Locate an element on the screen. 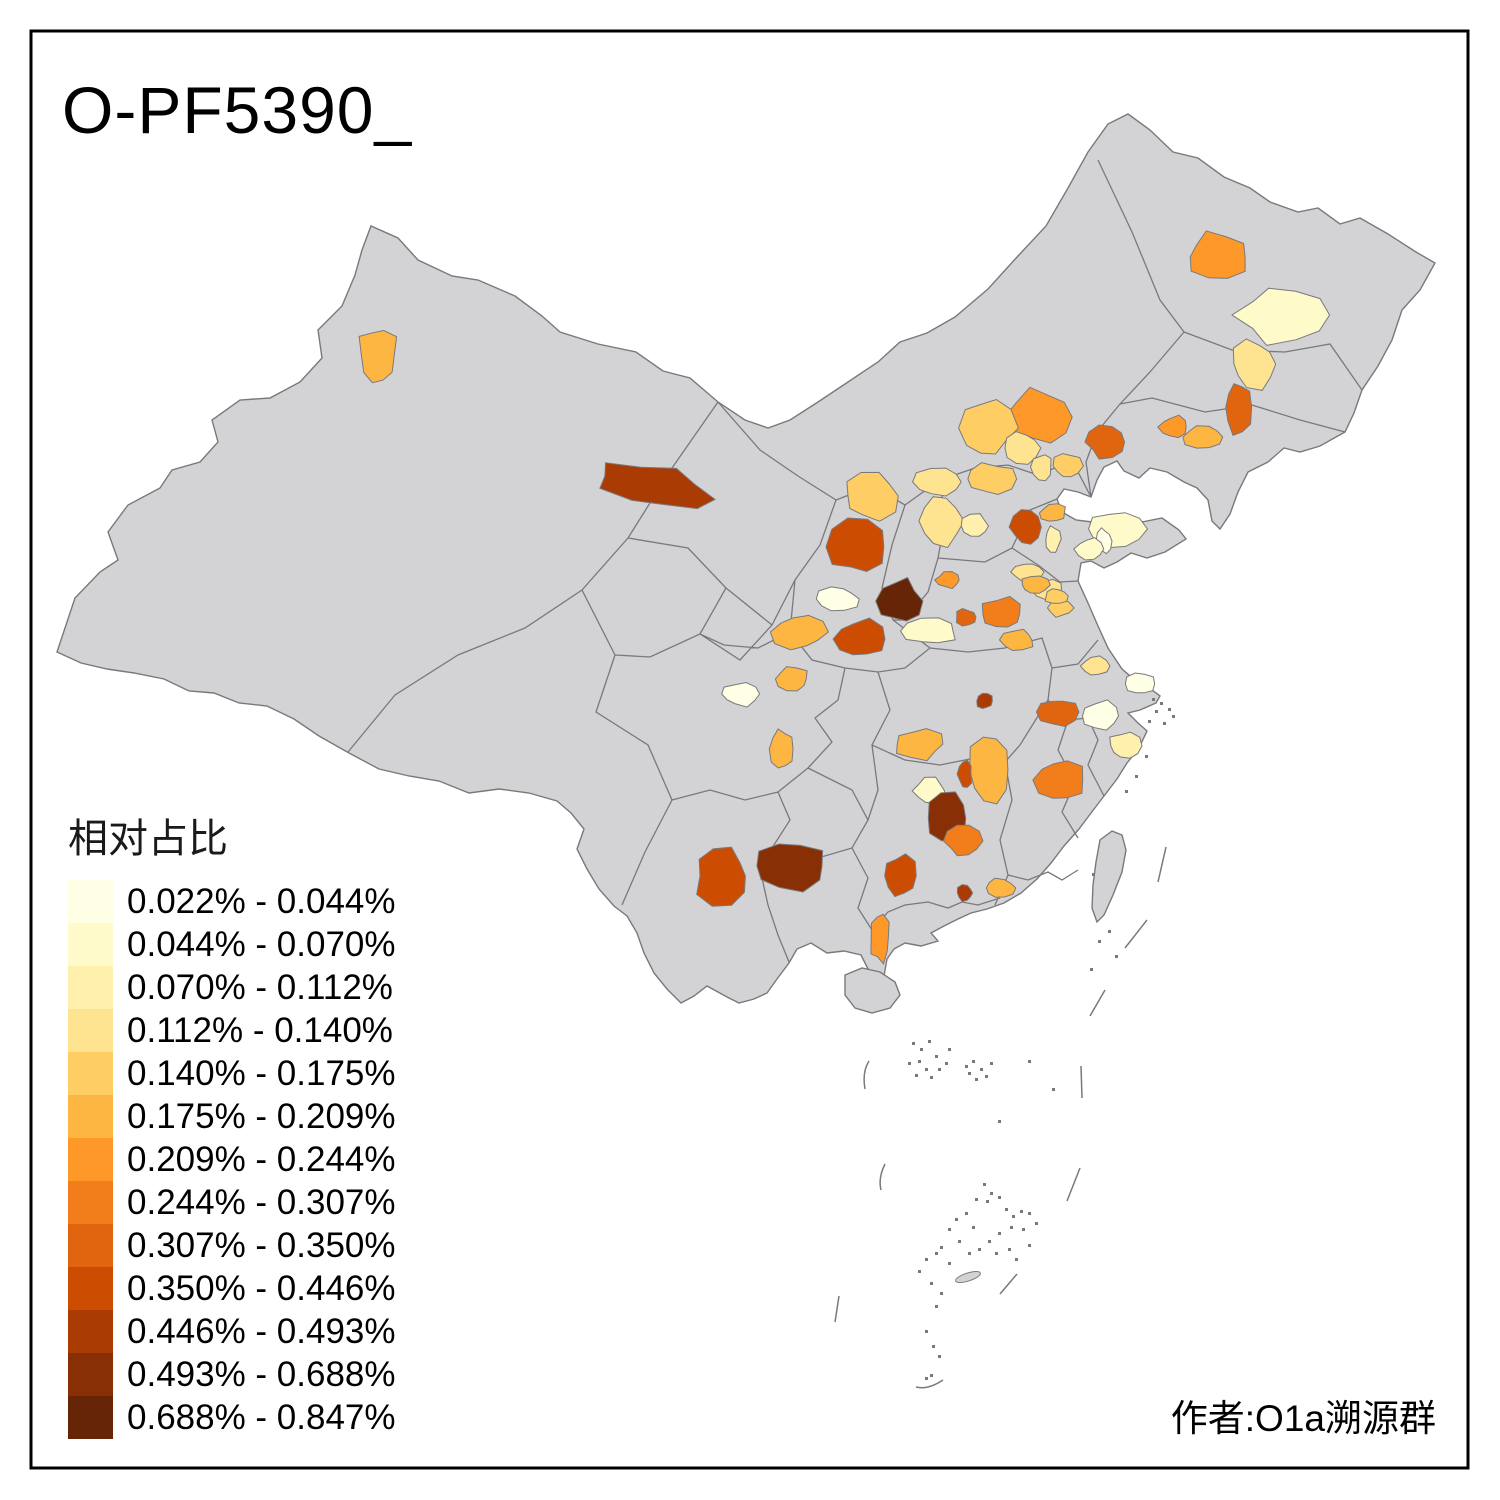 The image size is (1500, 1500). taiwan-island-shape is located at coordinates (1109, 877).